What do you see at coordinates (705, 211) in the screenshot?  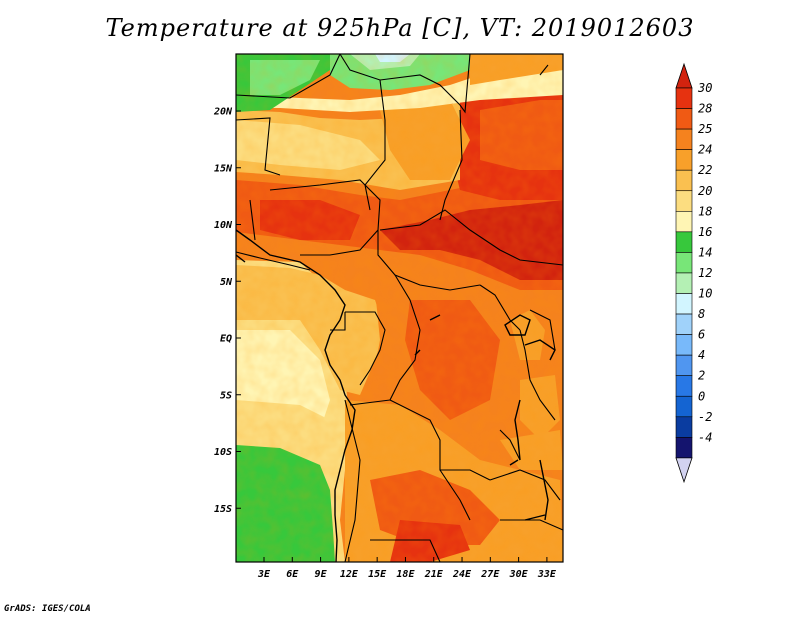 I see `colorbar-label: 18` at bounding box center [705, 211].